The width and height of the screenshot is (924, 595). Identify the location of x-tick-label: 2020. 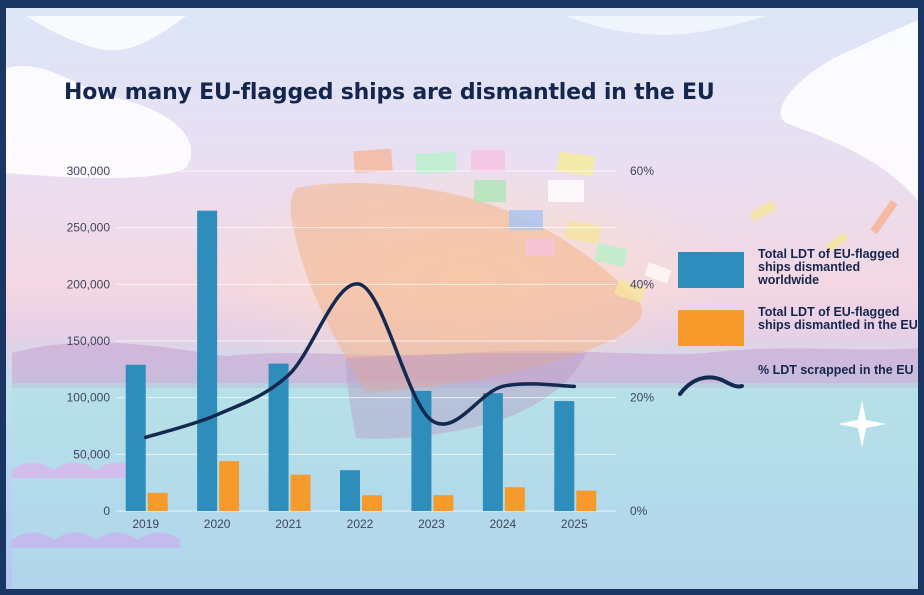
(217, 524).